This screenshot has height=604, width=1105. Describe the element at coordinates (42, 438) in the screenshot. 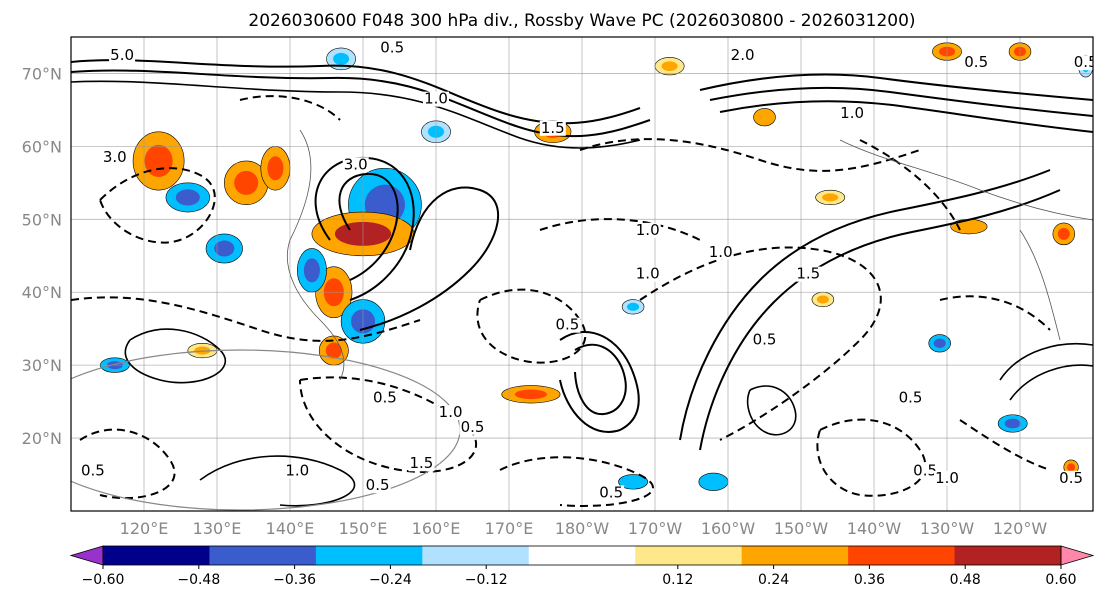

I see `lat-tick-label: 20°N` at that location.